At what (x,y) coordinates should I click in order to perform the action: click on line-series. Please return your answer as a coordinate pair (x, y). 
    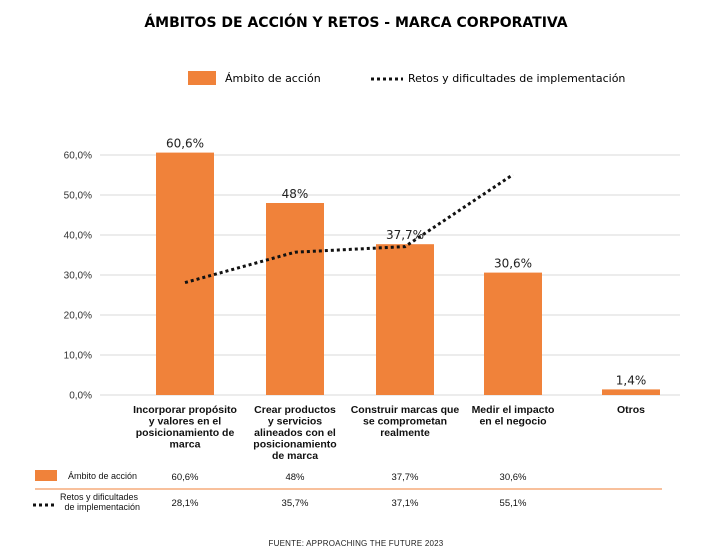
    Looking at the image, I should click on (349, 229).